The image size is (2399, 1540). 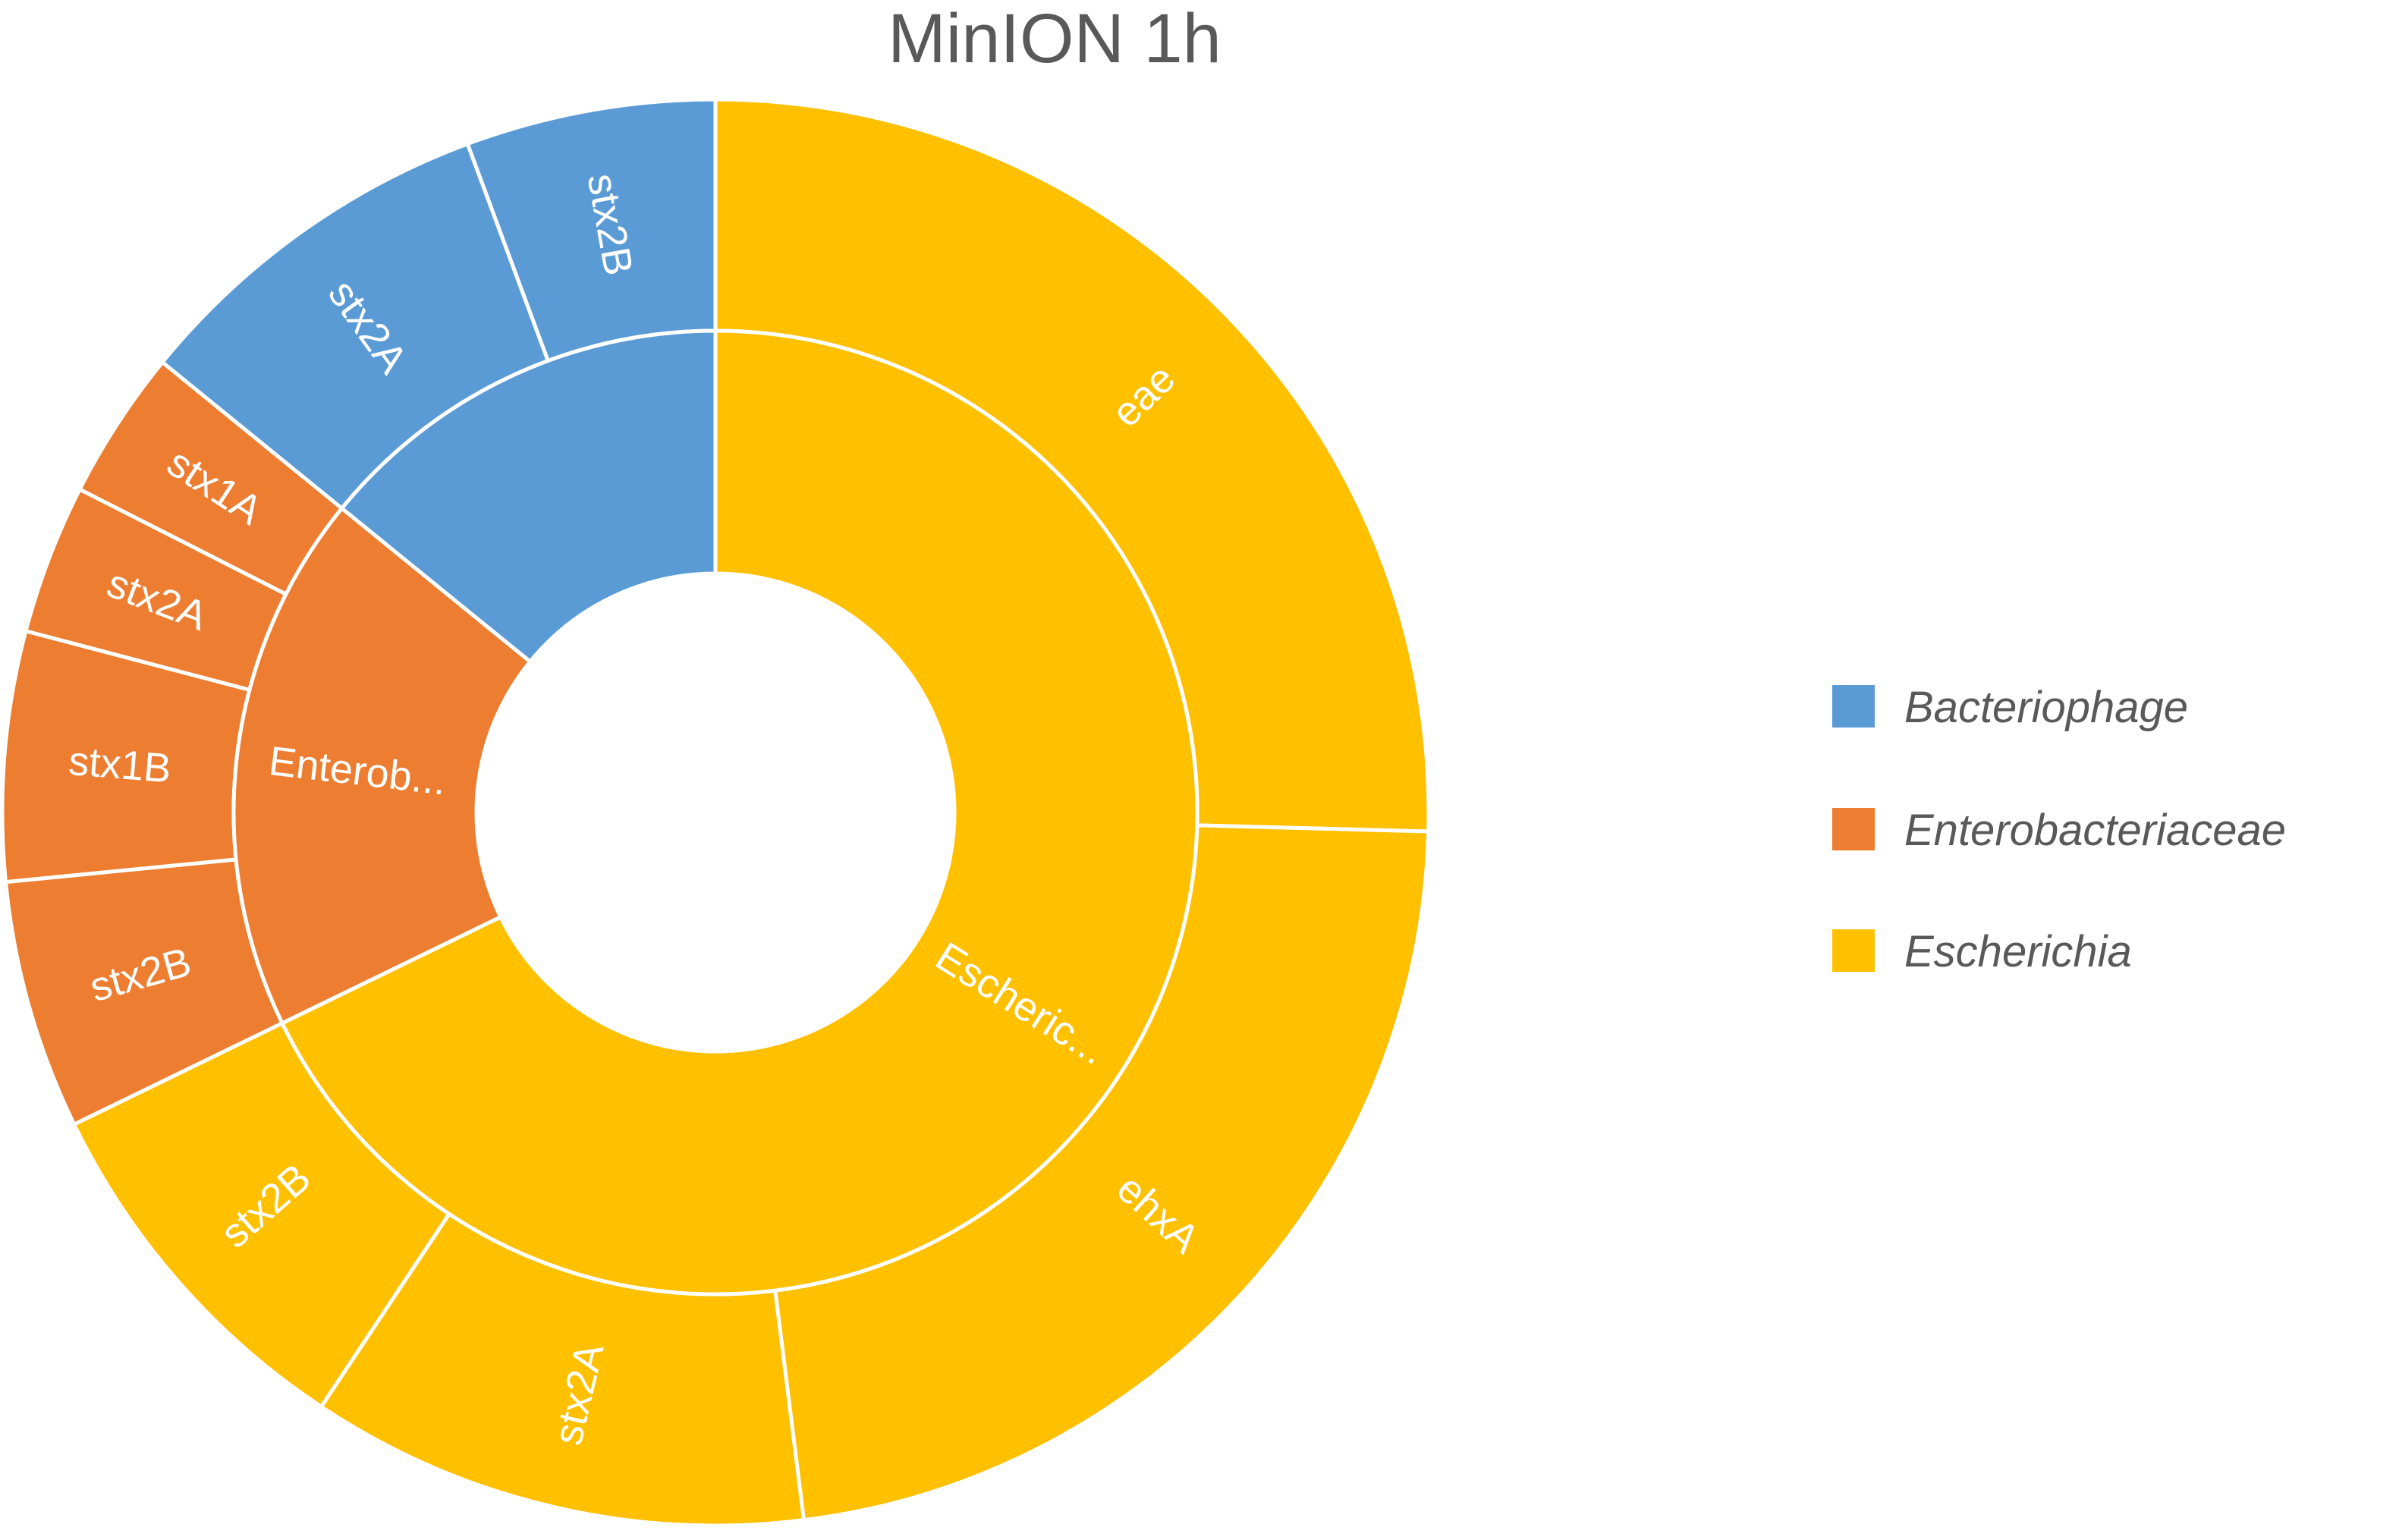 What do you see at coordinates (1853, 706) in the screenshot?
I see `legend-swatch-bacteriophage` at bounding box center [1853, 706].